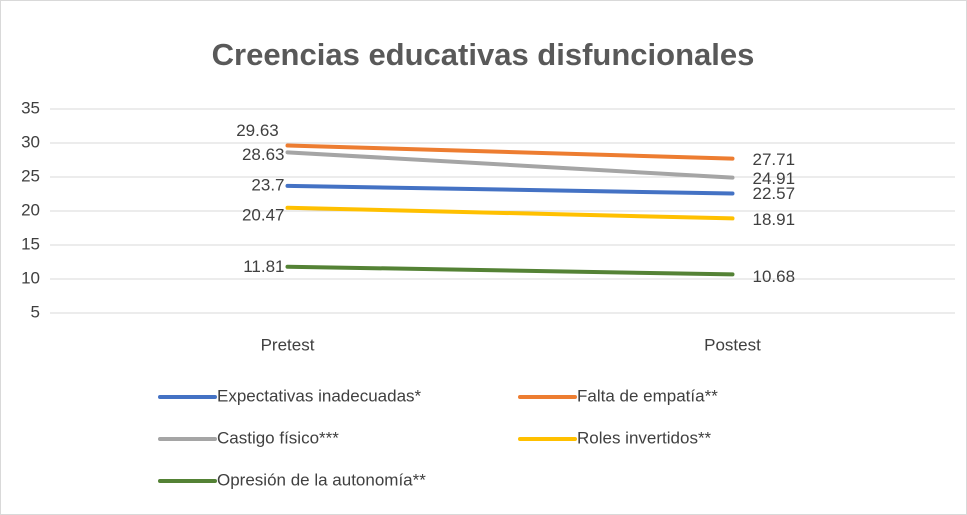 The height and width of the screenshot is (515, 967). I want to click on data-label: 22.57, so click(774, 193).